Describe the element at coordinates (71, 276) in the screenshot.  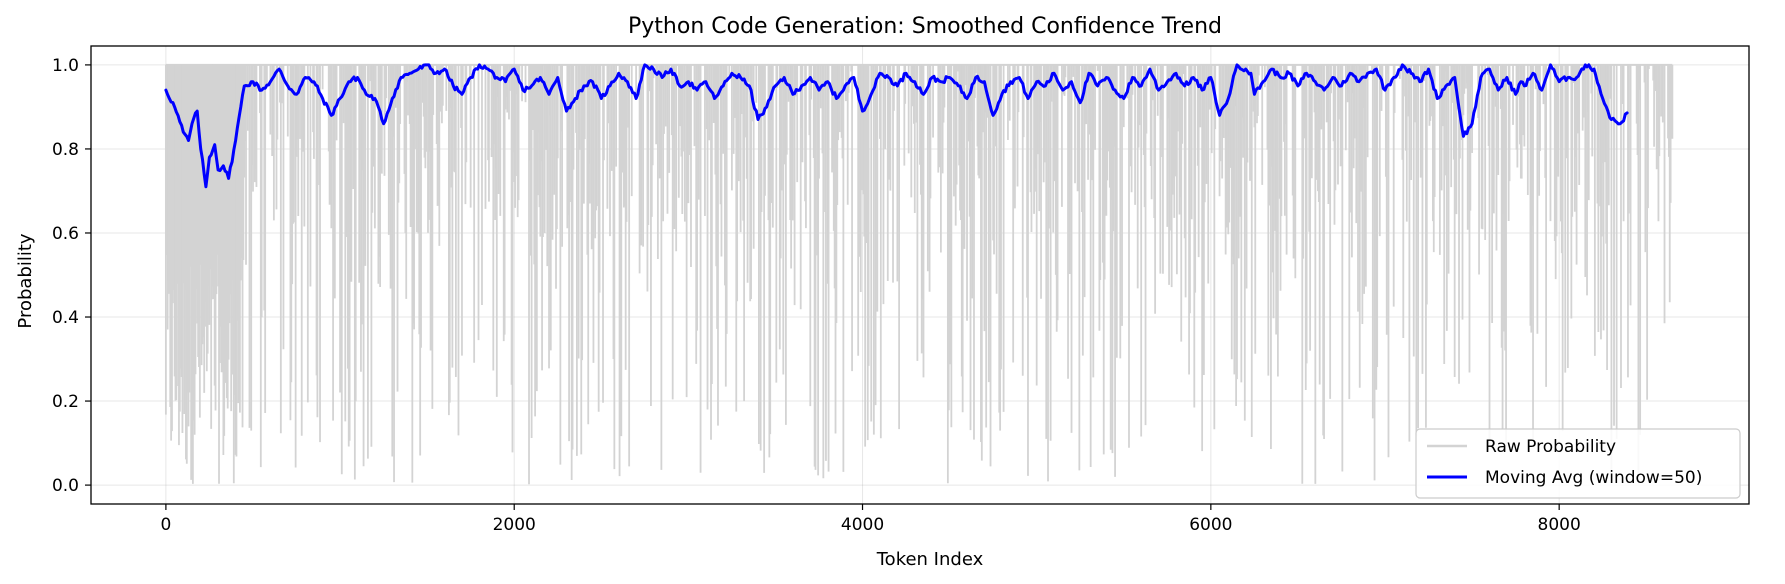
I see `y-axis-ticks: 0.0 0.2 0.4 0.6 0.8 1.0` at that location.